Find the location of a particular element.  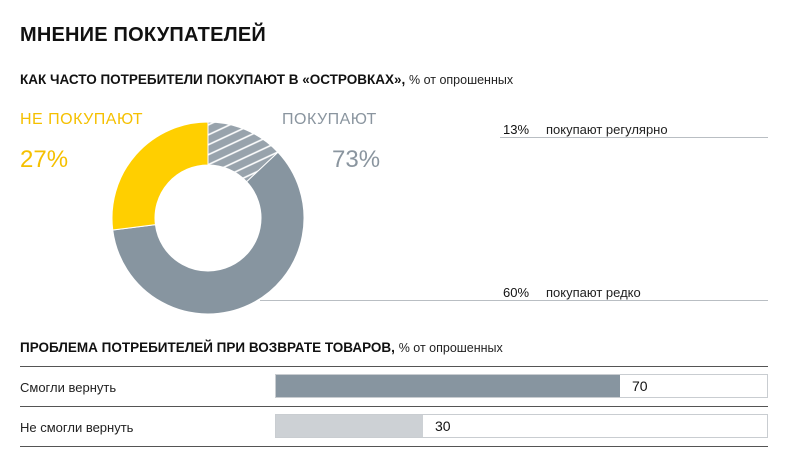

donut-chart-unit: % от опрошенных is located at coordinates (461, 80).